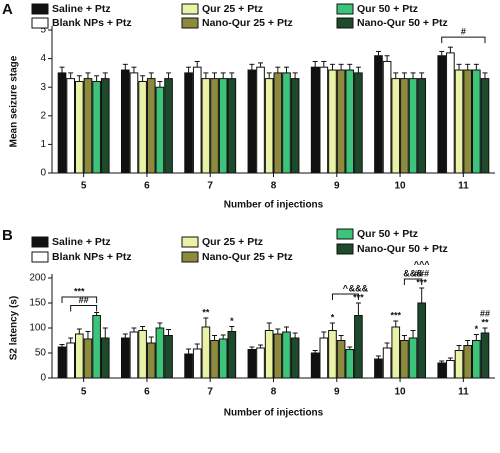 Image resolution: width=500 pixels, height=453 pixels. What do you see at coordinates (401, 392) in the screenshot?
I see `x-tick-label: 10` at bounding box center [401, 392].